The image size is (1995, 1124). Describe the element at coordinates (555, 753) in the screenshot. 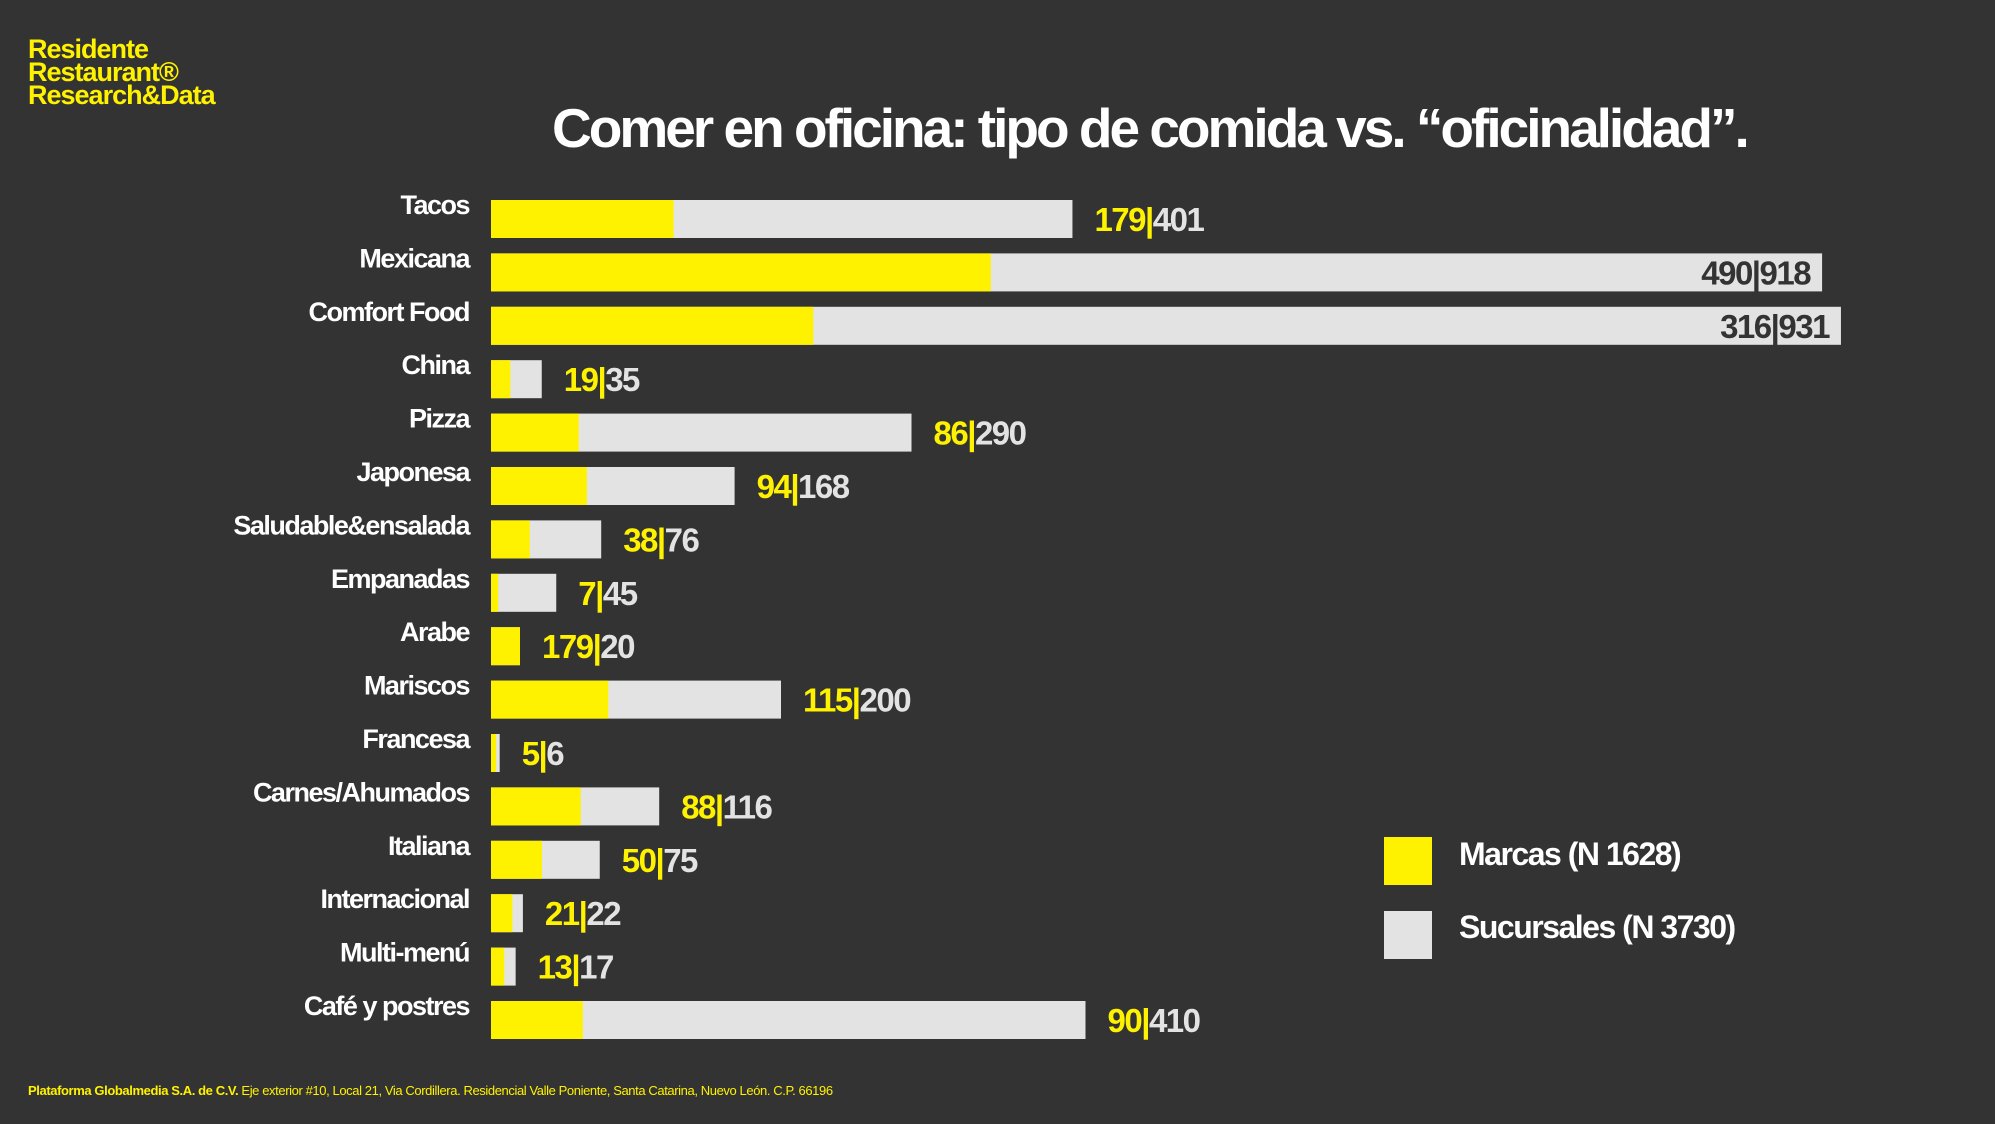

I see `value-sucursales: 6` at that location.